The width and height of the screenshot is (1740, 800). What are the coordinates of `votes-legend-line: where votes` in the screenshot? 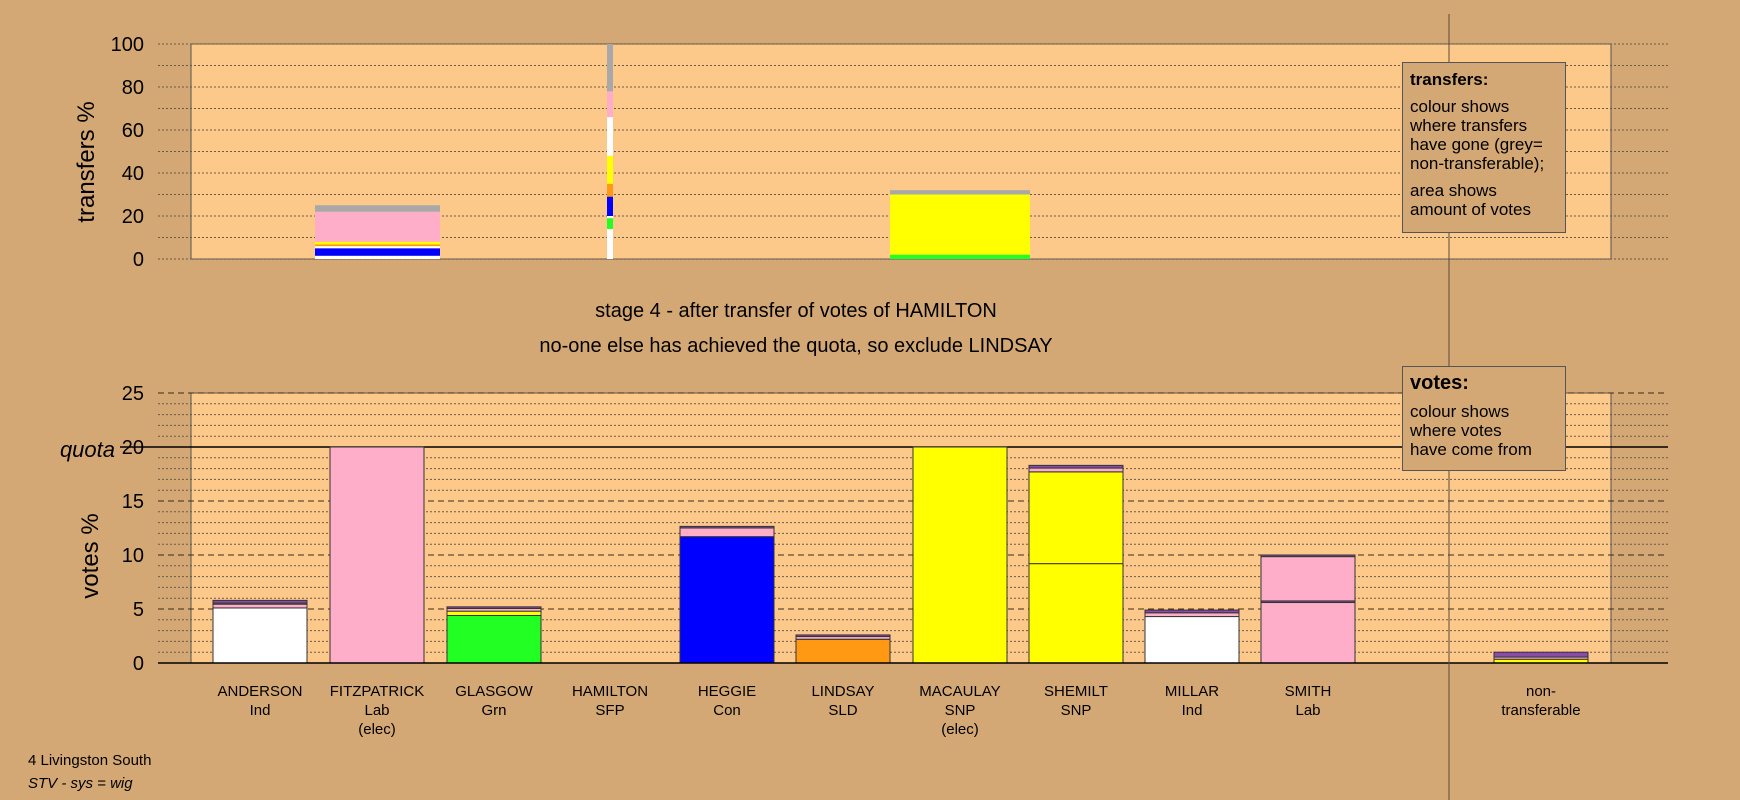 It's located at (1456, 430).